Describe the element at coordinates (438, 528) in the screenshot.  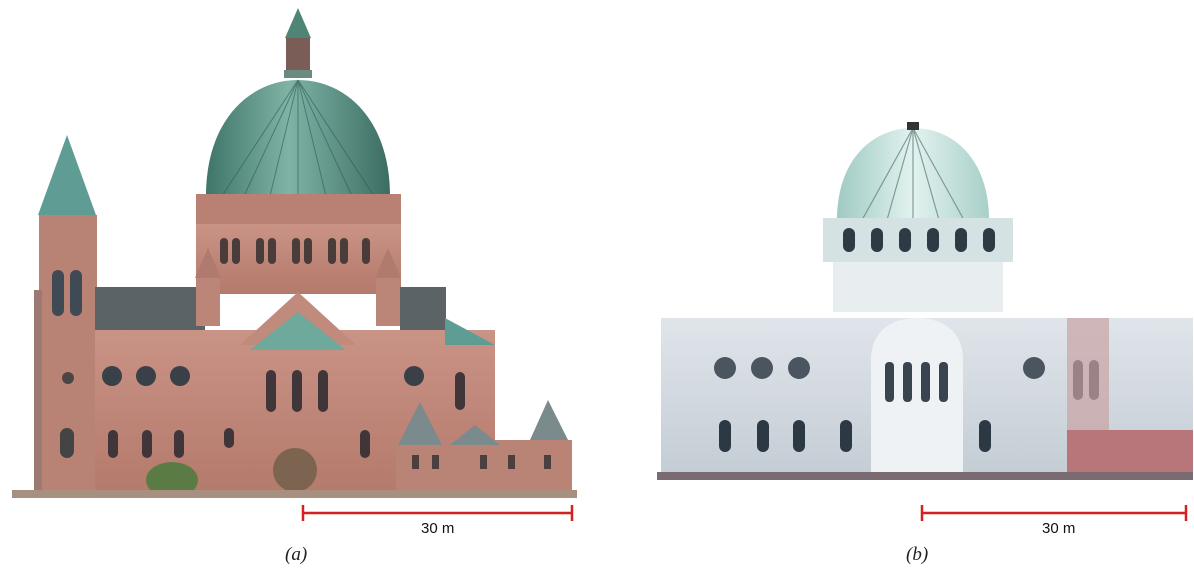
I see `scale-label-a: 30 m` at that location.